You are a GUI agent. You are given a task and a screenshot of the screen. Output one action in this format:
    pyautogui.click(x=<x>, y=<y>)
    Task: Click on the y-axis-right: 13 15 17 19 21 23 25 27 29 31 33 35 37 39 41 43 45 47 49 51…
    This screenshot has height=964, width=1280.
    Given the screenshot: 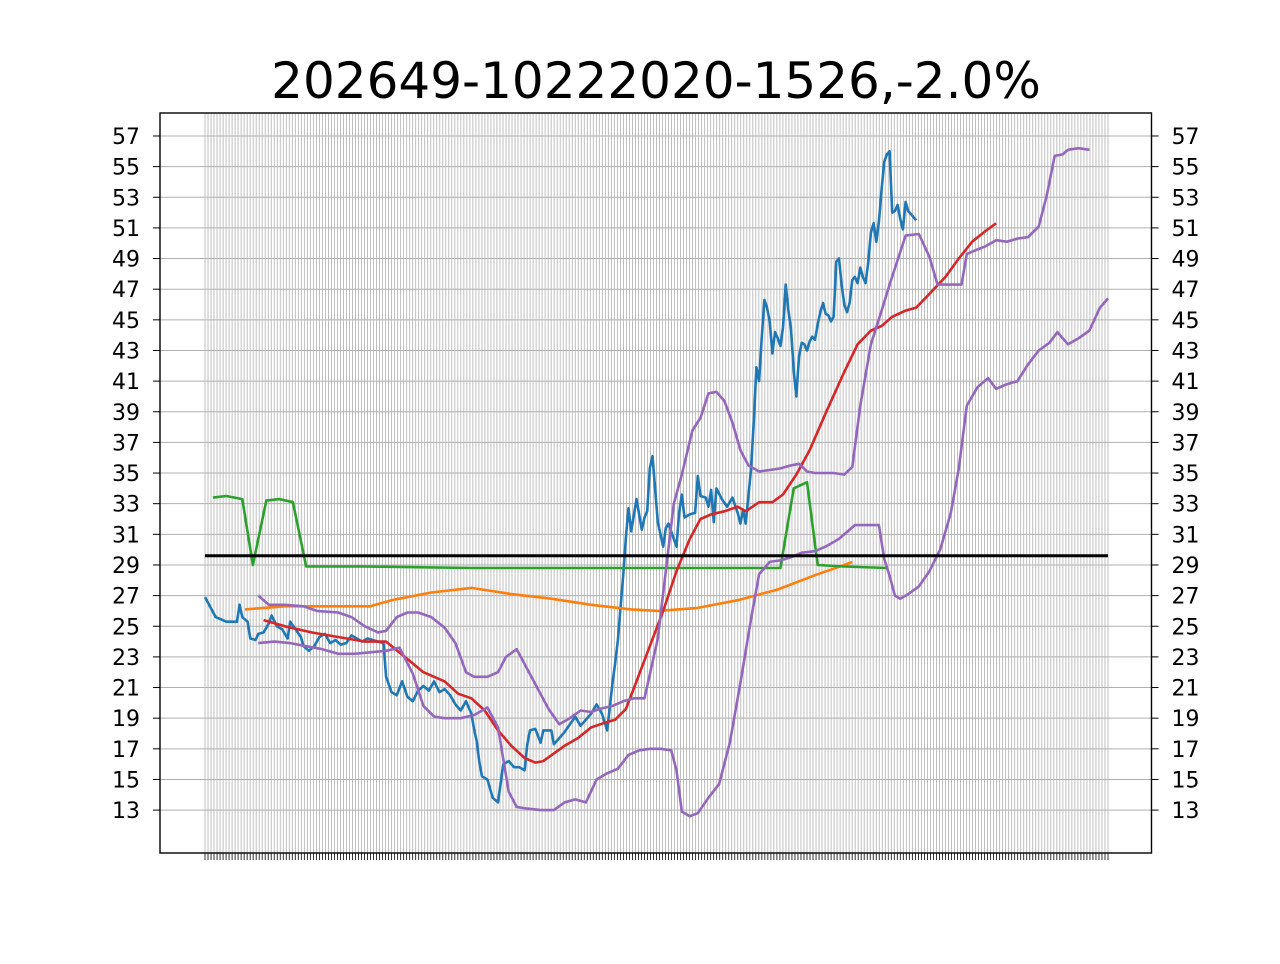 What is the action you would take?
    pyautogui.click(x=1175, y=474)
    